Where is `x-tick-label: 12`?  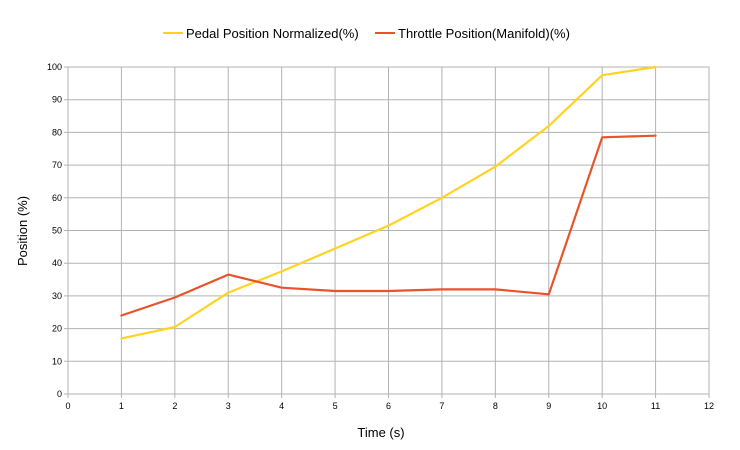
x-tick-label: 12 is located at coordinates (709, 406).